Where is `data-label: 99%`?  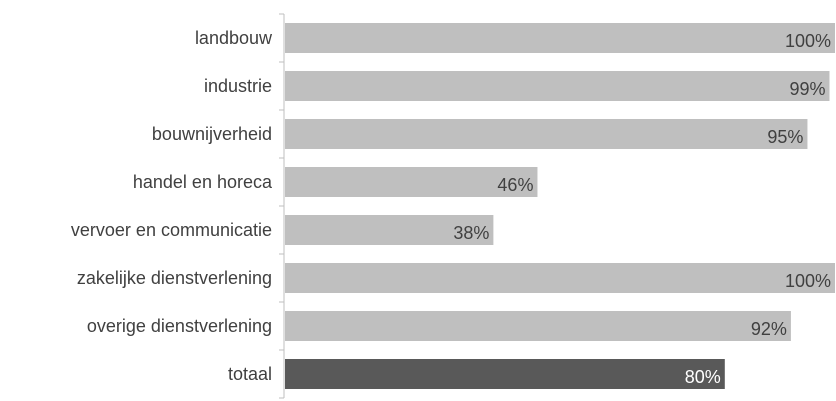
data-label: 99% is located at coordinates (807, 89).